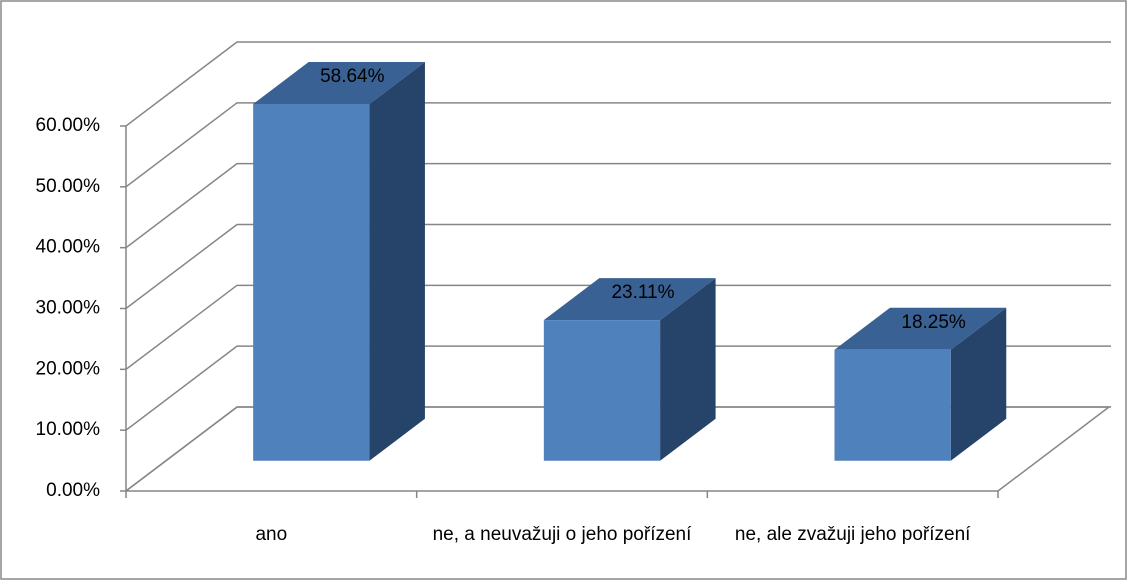  I want to click on x-tick-label: ne, a neuvažuji o jeho pořízení, so click(562, 534).